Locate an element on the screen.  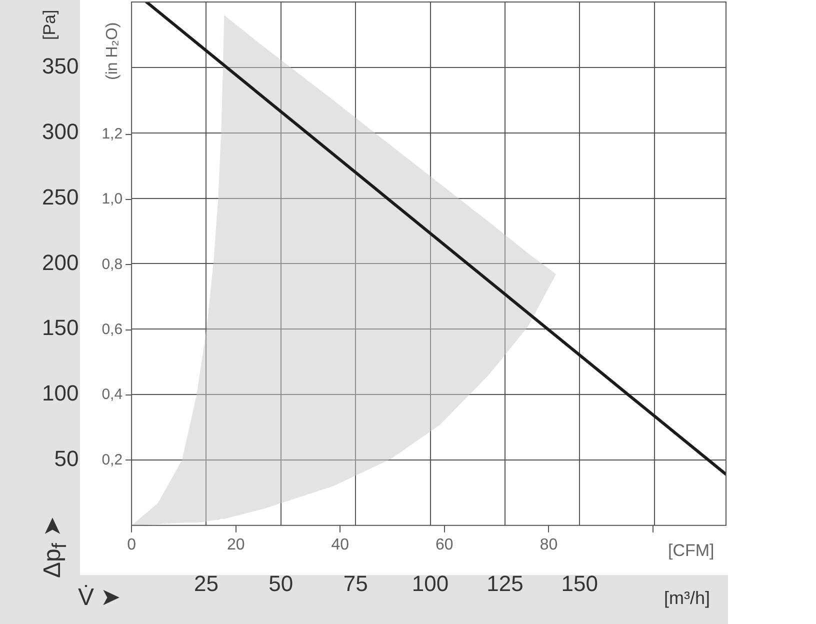
x2-tick-label: 40 is located at coordinates (340, 545).